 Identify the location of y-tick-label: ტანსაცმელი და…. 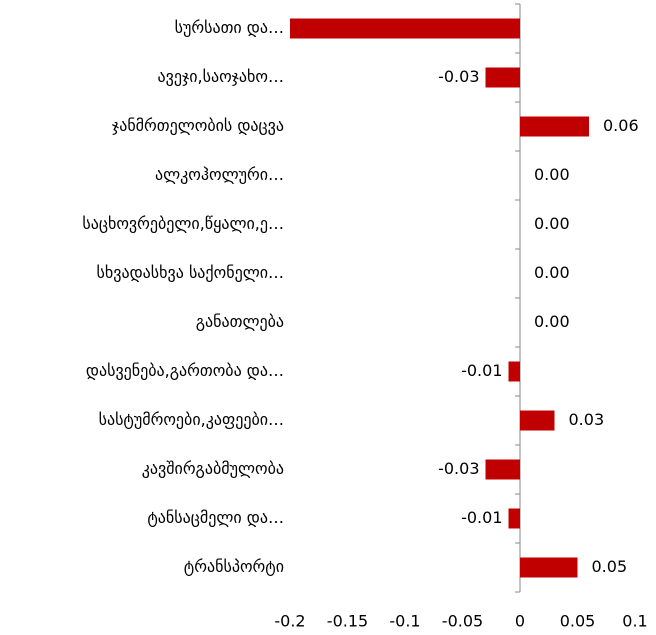
(215, 517).